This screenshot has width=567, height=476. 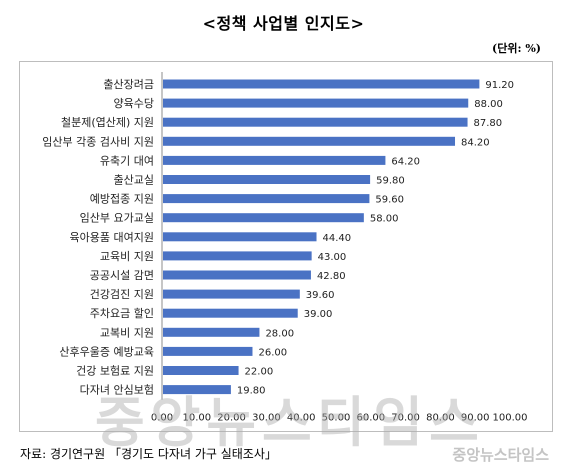 I want to click on watermark-small: 중앙뉴스타임스, so click(x=500, y=455).